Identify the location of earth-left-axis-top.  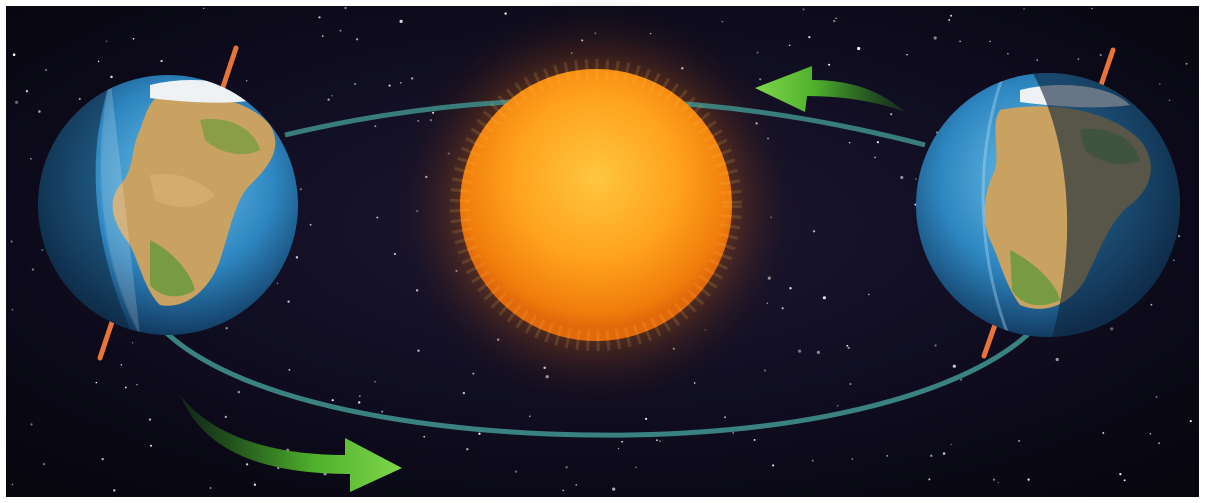
(229, 69).